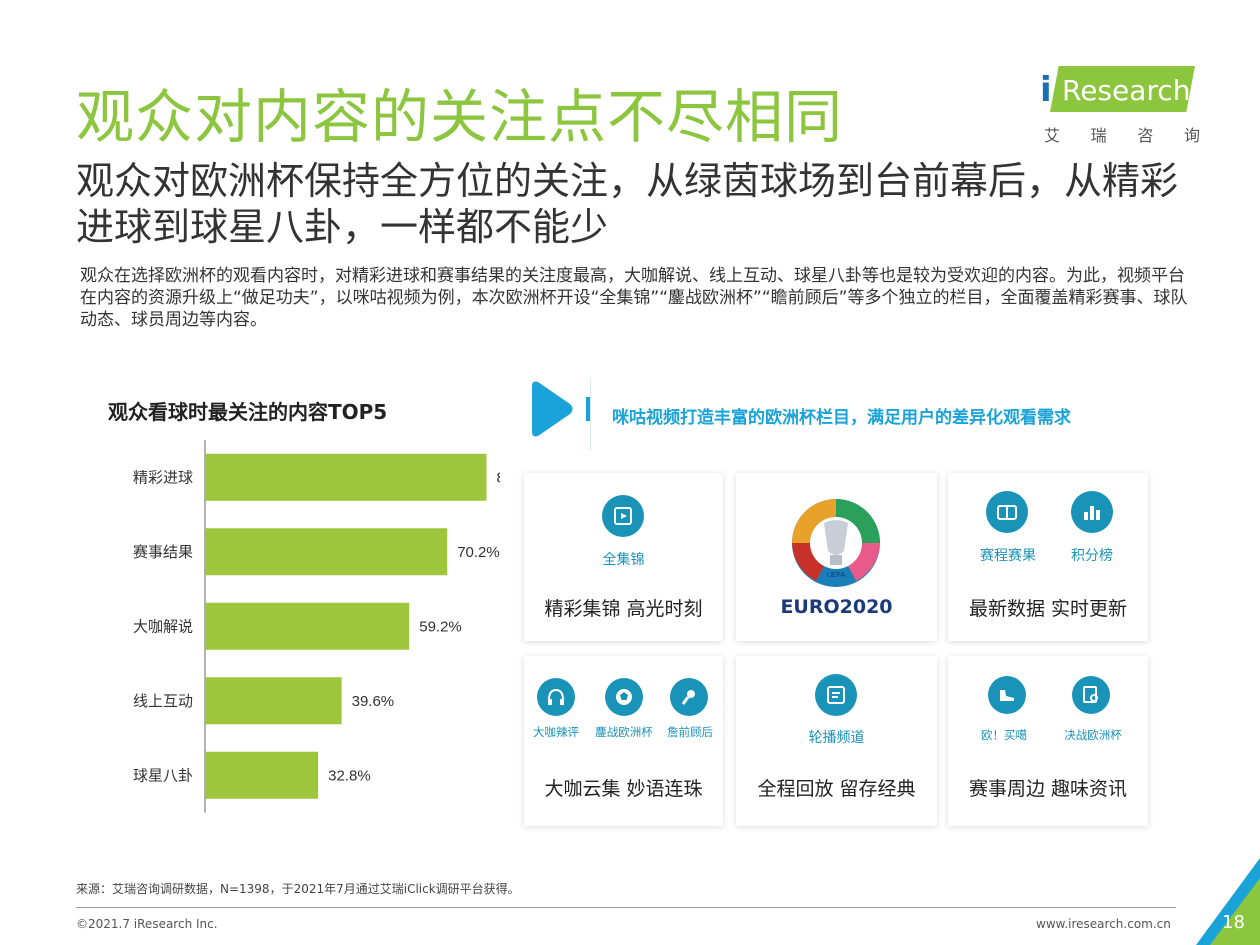  Describe the element at coordinates (1048, 789) in the screenshot. I see `card-caption: 赛事周边 趣味资讯` at that location.